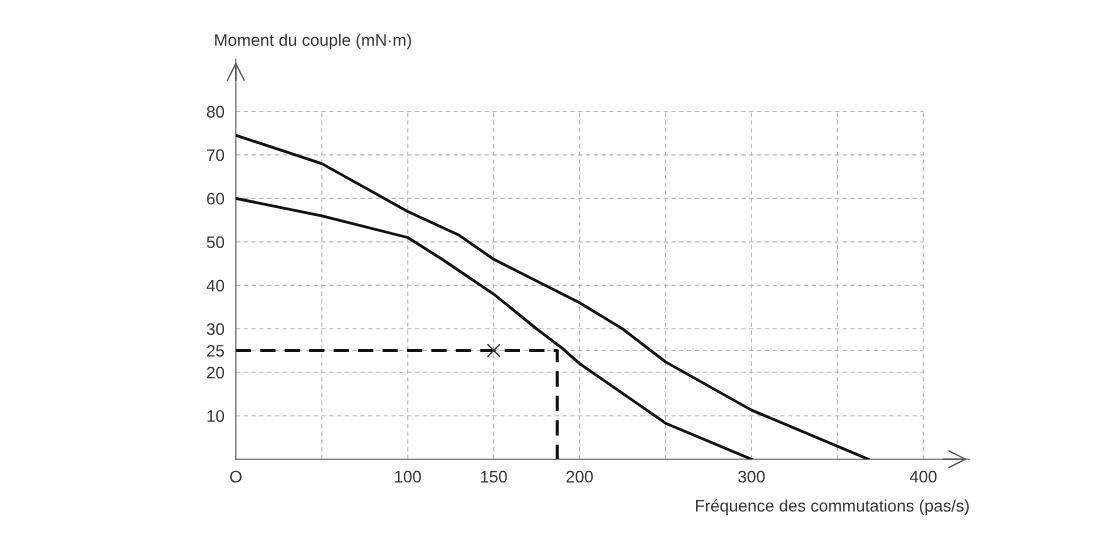 Image resolution: width=1102 pixels, height=534 pixels. Describe the element at coordinates (236, 476) in the screenshot. I see `x-tick-label: O` at that location.